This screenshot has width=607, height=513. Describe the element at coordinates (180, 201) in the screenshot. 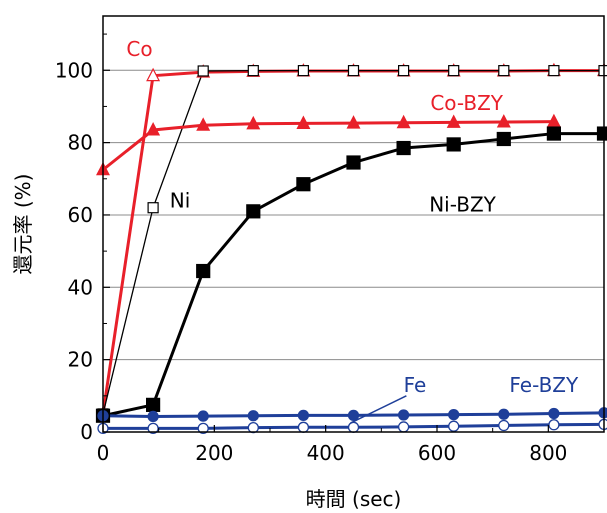

I see `series-label-ni: Ni` at that location.